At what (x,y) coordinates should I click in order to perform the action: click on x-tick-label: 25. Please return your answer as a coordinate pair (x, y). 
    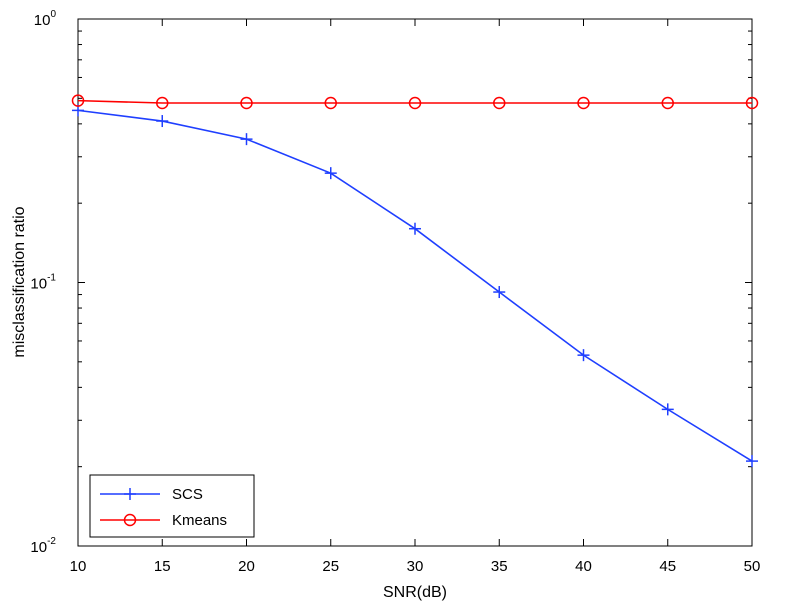
    Looking at the image, I should click on (330, 566).